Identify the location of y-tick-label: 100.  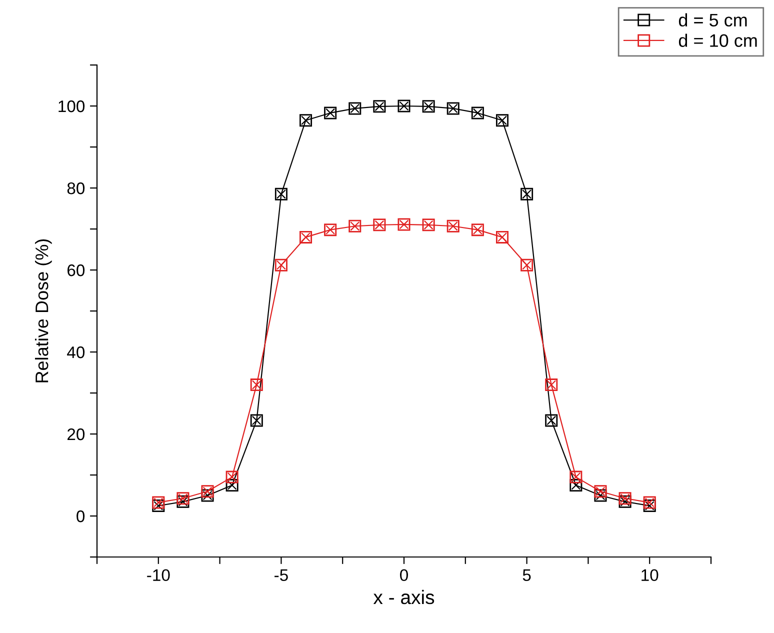
(71, 106).